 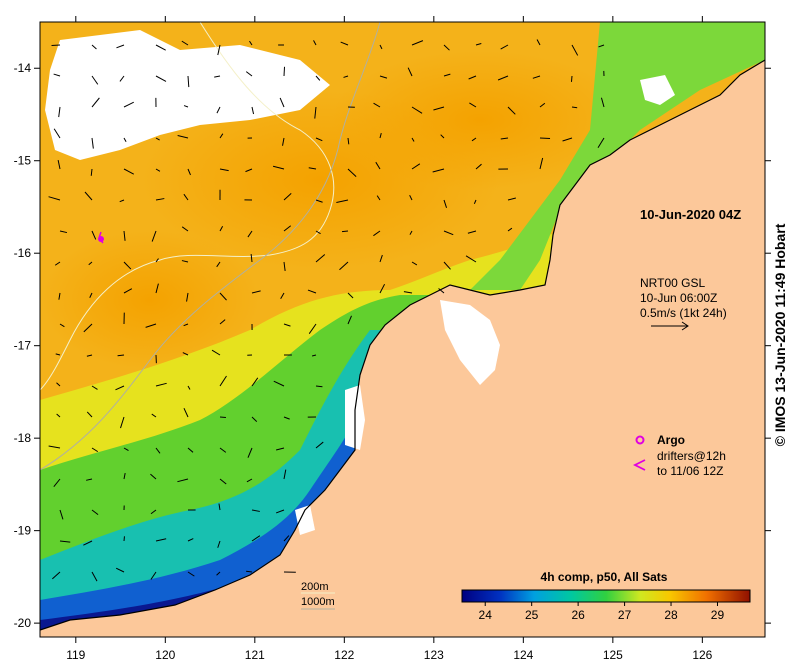 What do you see at coordinates (101, 237) in the screenshot?
I see `drifter-track` at bounding box center [101, 237].